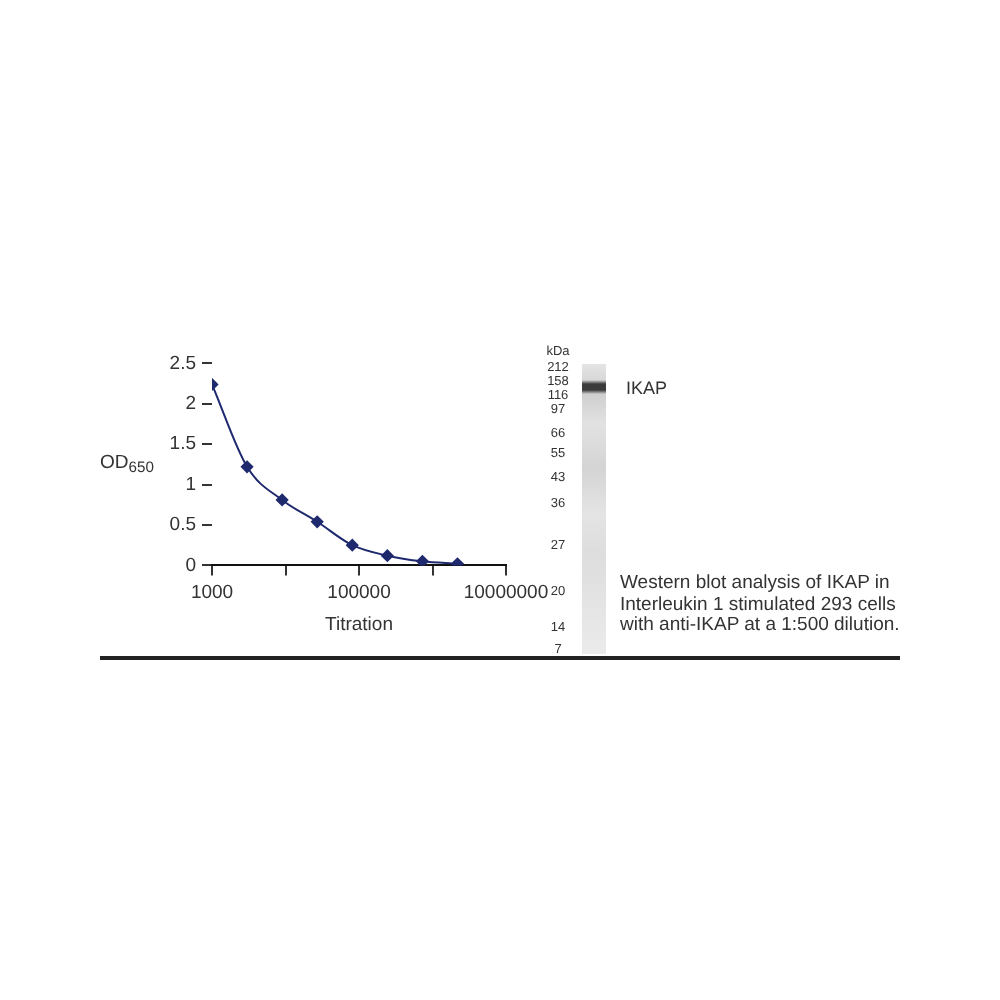 The height and width of the screenshot is (1000, 1000). What do you see at coordinates (359, 624) in the screenshot?
I see `x-axis-title: Titration` at bounding box center [359, 624].